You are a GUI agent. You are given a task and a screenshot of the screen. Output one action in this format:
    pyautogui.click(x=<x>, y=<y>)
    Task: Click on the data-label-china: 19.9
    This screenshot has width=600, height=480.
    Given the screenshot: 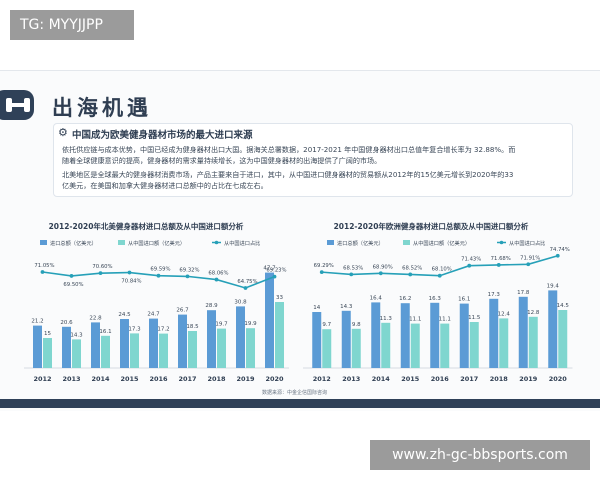 What is the action you would take?
    pyautogui.click(x=250, y=324)
    